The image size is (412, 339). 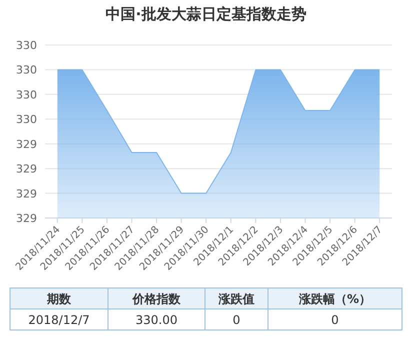 What do you see at coordinates (157, 320) in the screenshot?
I see `text: 330.00` at bounding box center [157, 320].